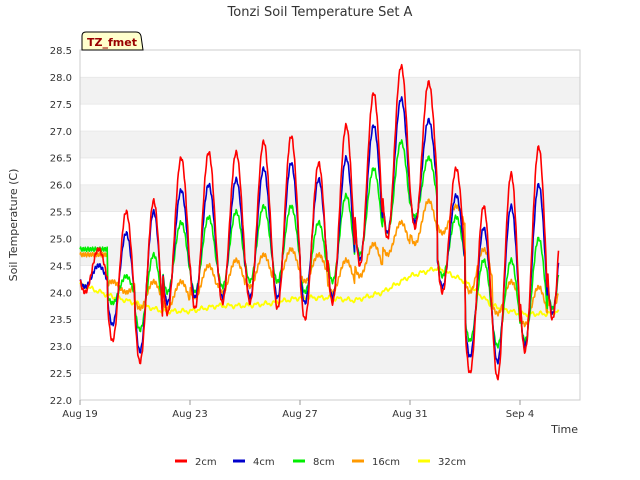 The height and width of the screenshot is (480, 640). I want to click on chart-title: Tonzi Soil Temperature Set A, so click(320, 12).